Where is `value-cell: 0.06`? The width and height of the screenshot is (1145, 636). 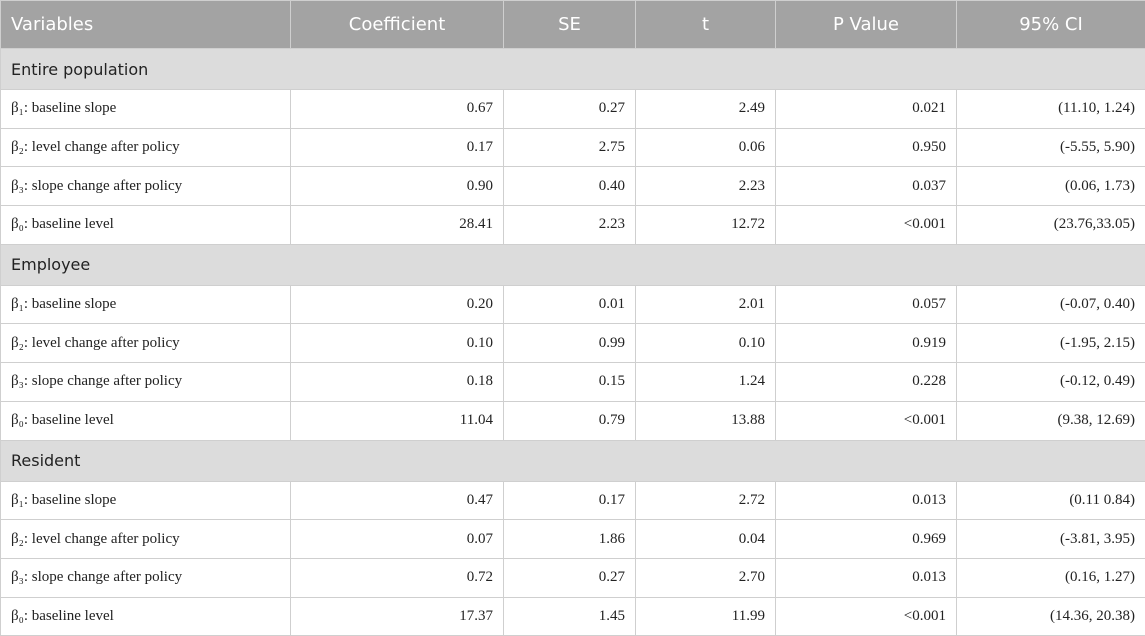 value-cell: 0.06 is located at coordinates (706, 147).